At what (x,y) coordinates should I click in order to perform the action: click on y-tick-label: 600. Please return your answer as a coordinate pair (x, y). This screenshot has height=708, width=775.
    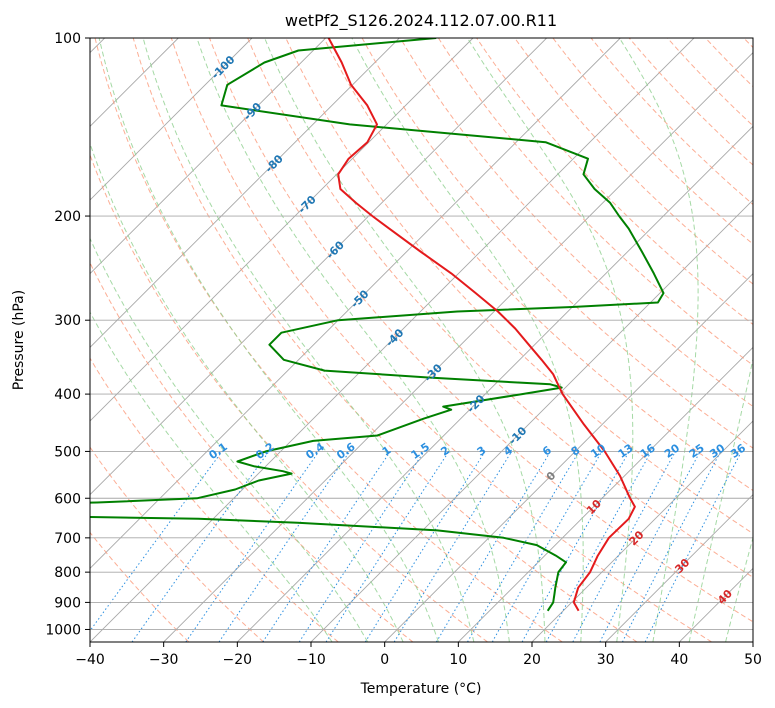
    Looking at the image, I should click on (67, 499).